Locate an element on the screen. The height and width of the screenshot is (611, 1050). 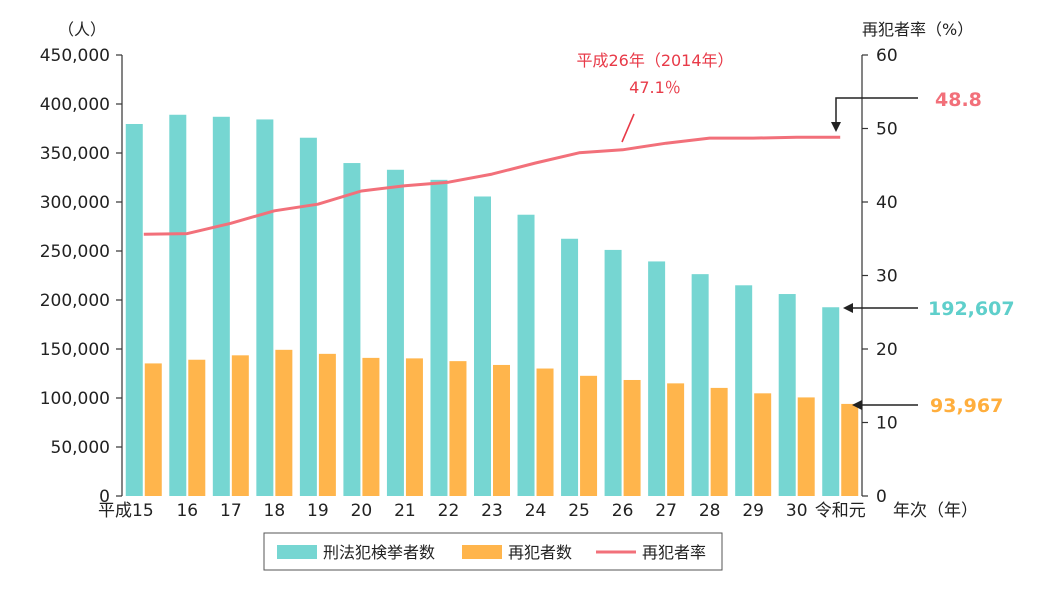
x-tick-label-4: 19 is located at coordinates (318, 511).